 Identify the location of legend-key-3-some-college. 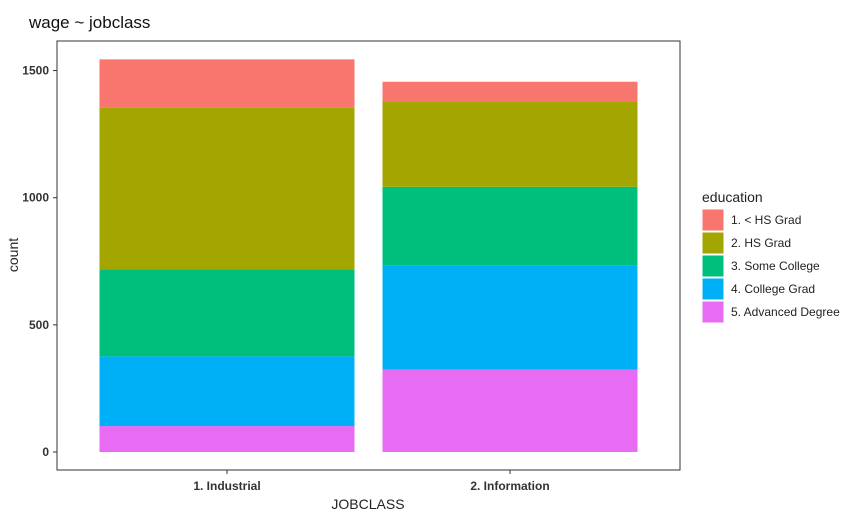
(713, 266).